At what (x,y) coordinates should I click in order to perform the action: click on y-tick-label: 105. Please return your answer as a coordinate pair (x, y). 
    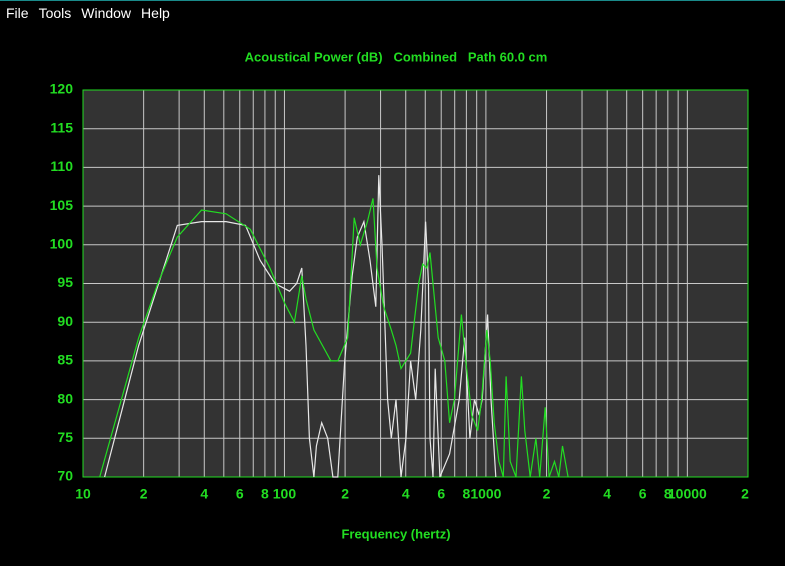
    Looking at the image, I should click on (62, 205).